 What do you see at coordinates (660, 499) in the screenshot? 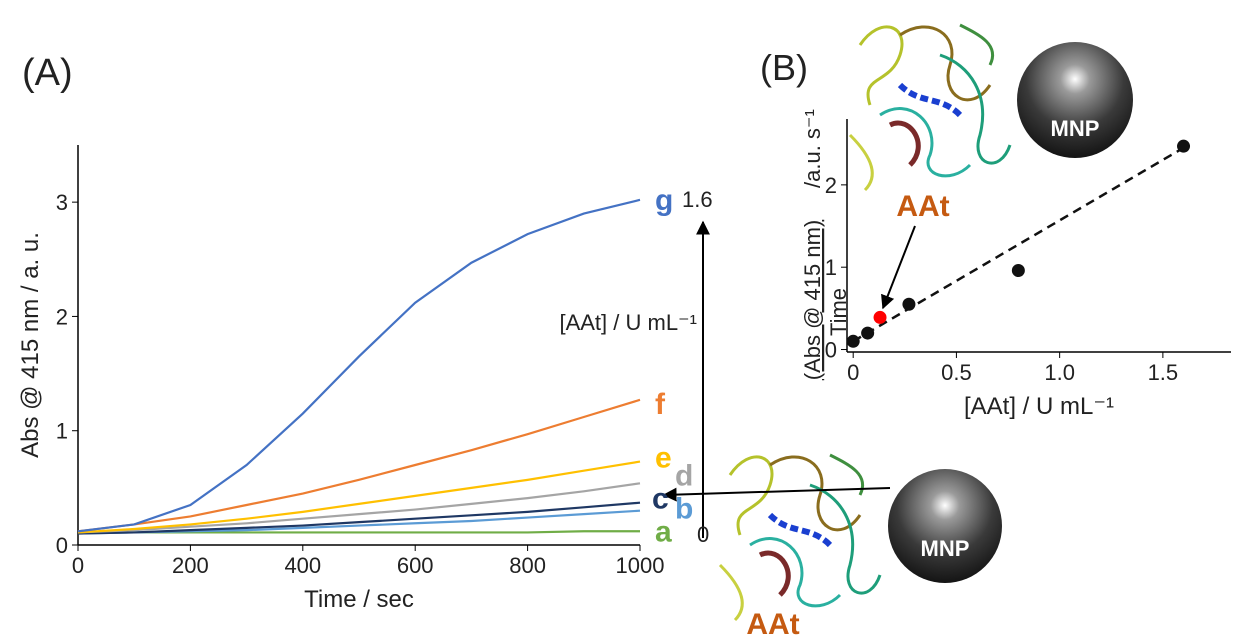
I see `series-label: c` at bounding box center [660, 499].